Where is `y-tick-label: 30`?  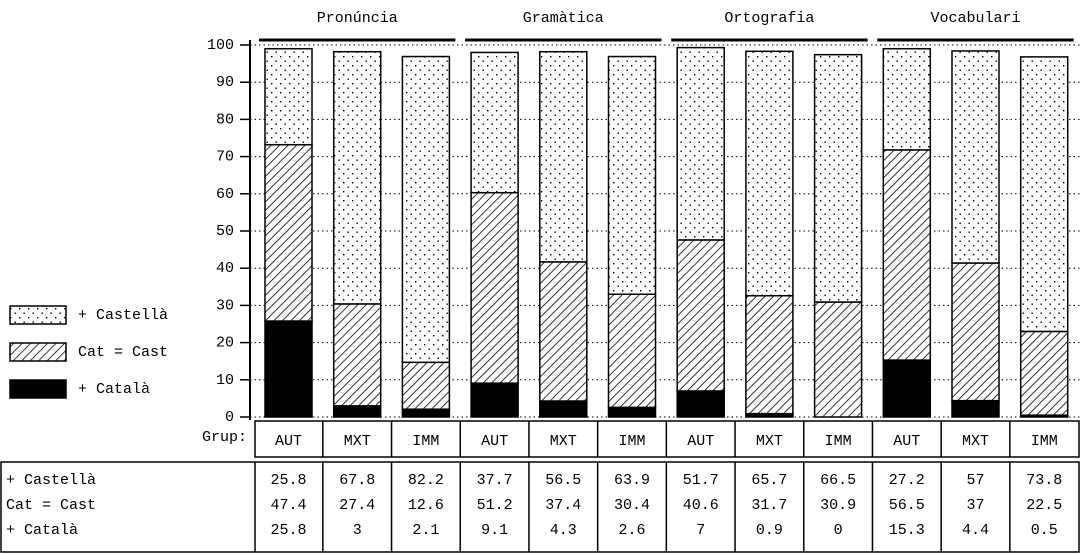 y-tick-label: 30 is located at coordinates (225, 305).